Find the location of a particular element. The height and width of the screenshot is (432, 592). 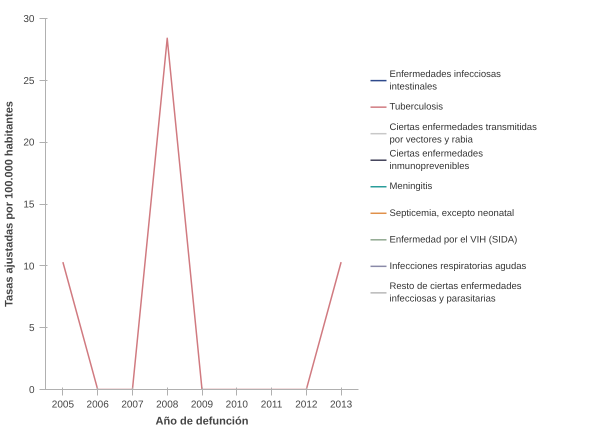

legend-label: Meningitis is located at coordinates (411, 186).